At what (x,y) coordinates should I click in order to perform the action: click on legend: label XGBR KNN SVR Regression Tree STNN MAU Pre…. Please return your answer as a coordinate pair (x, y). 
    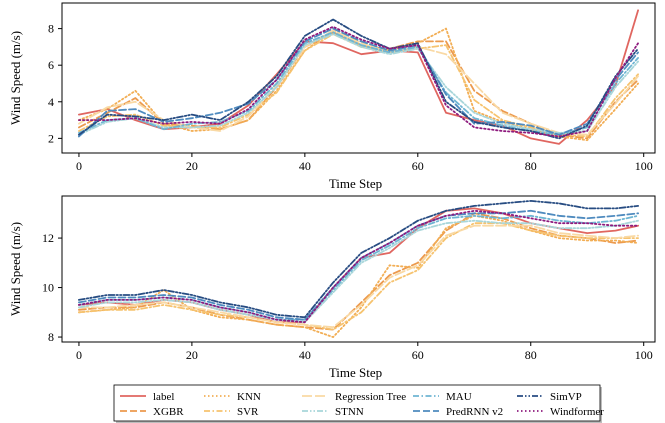
    Looking at the image, I should click on (358, 403).